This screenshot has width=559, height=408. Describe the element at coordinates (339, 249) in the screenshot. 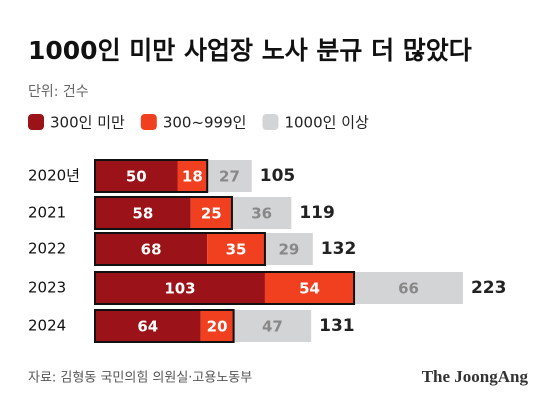

I see `total-label: 132` at that location.